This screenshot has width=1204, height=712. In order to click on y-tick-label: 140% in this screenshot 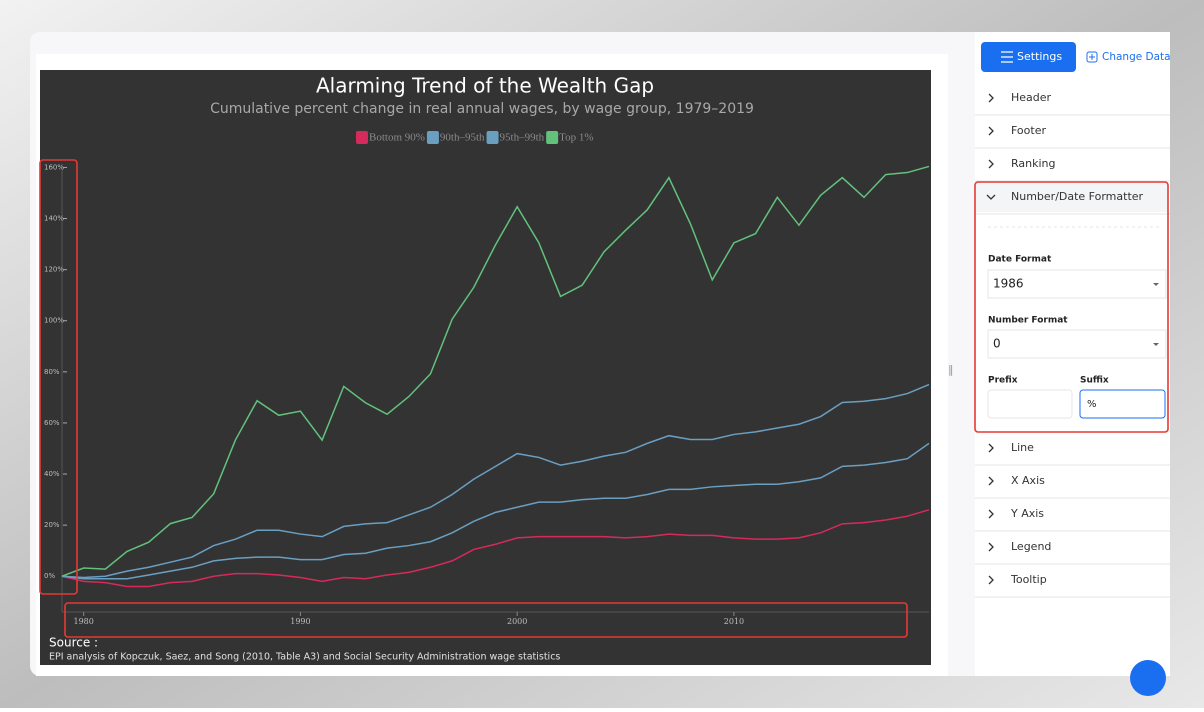, I will do `click(54, 219)`.